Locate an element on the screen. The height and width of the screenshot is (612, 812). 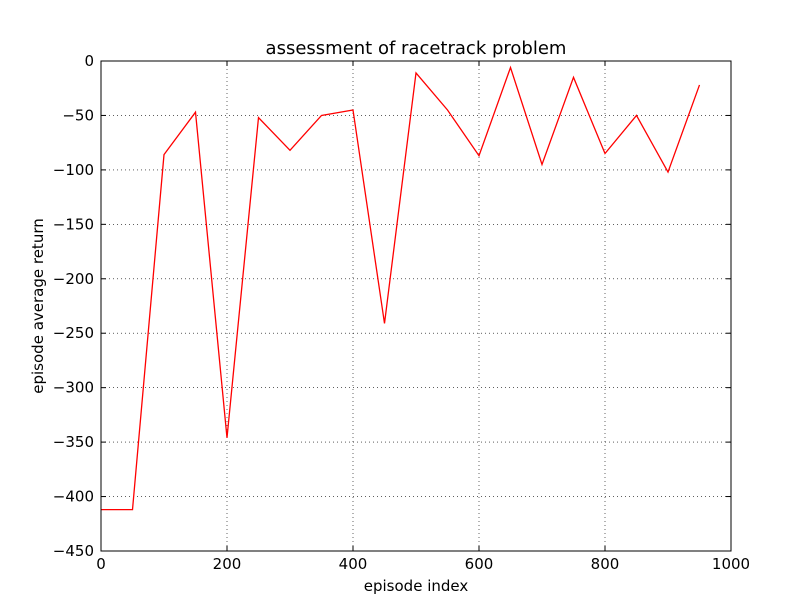
x-tick-label: 1000 is located at coordinates (731, 564).